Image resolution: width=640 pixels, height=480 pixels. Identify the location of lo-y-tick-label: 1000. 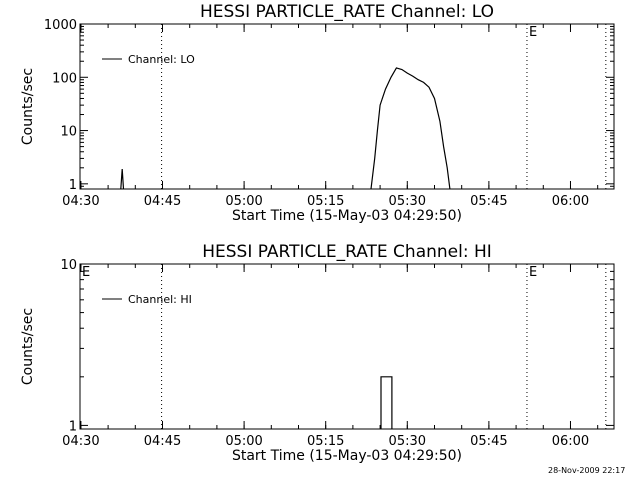
(60, 25).